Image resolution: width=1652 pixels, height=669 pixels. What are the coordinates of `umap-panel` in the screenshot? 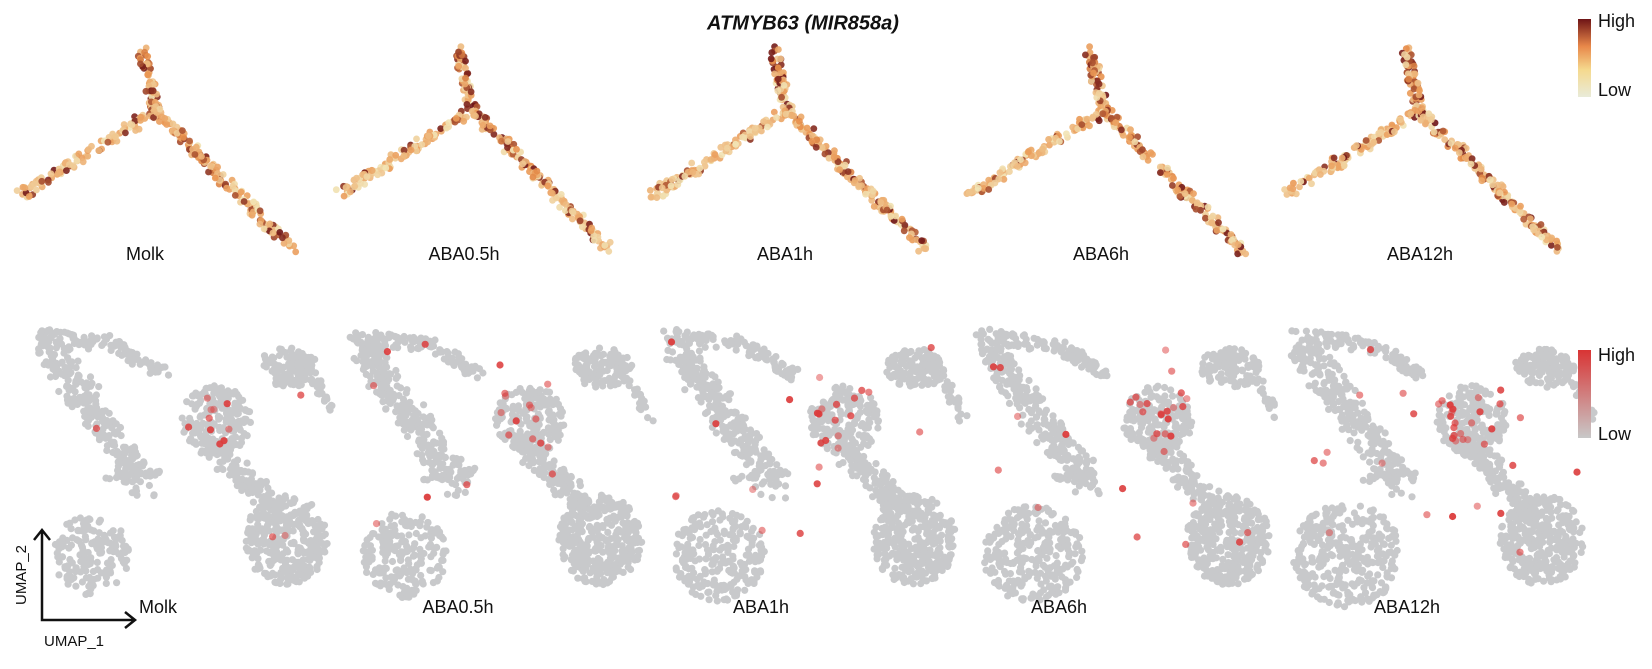 It's located at (815, 465).